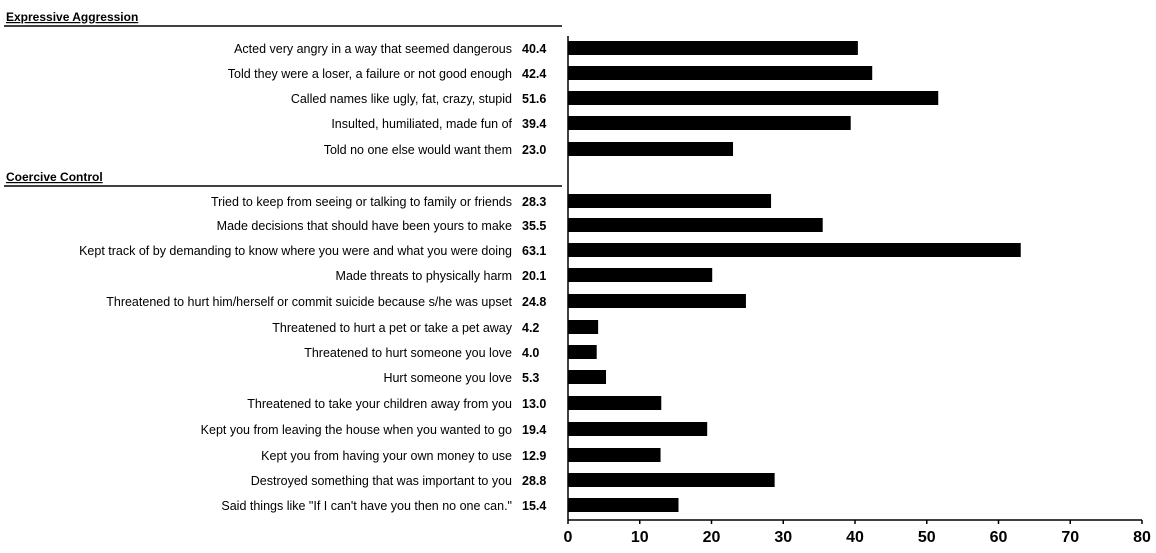 The image size is (1156, 553). I want to click on value-label: 24.8, so click(534, 302).